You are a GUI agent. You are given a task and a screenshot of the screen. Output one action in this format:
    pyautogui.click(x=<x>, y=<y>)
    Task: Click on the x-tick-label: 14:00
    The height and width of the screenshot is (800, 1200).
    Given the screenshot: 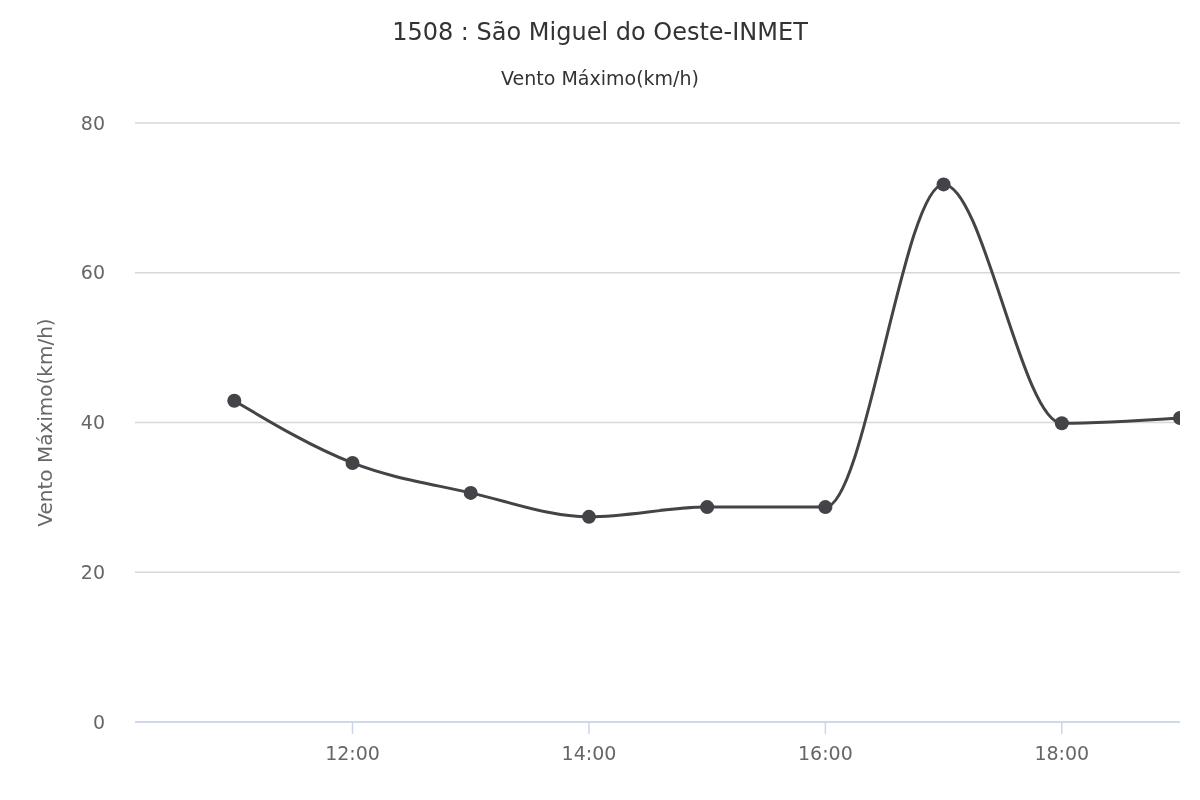 What is the action you would take?
    pyautogui.click(x=589, y=753)
    